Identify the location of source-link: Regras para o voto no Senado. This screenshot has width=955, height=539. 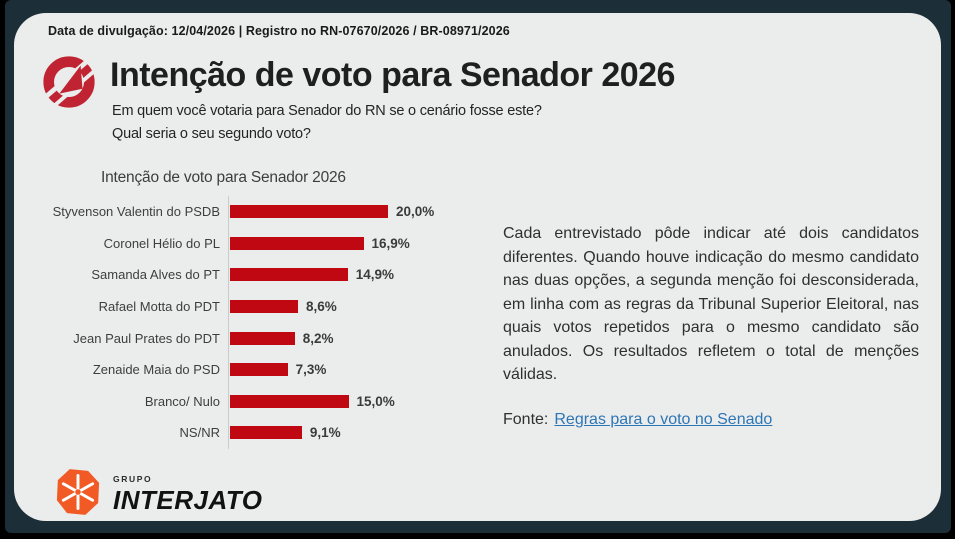
(663, 419).